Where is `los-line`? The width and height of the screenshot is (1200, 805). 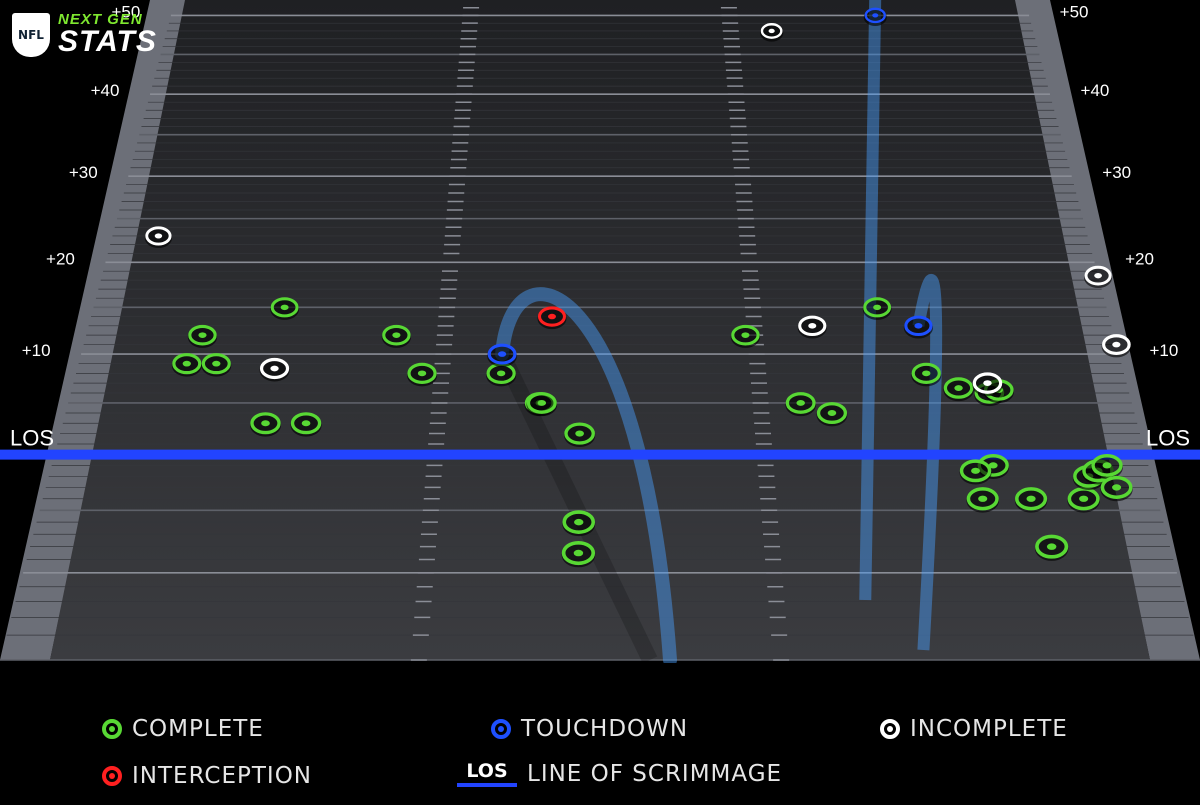
los-line is located at coordinates (600, 454).